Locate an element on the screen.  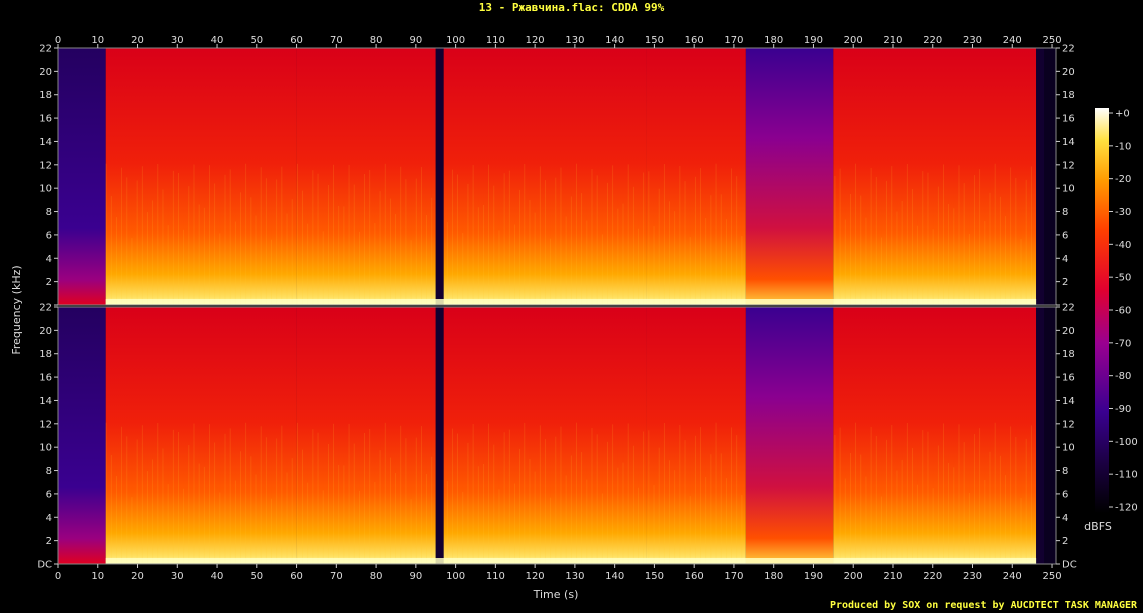
colorbar-tick-label: -120 is located at coordinates (1126, 508).